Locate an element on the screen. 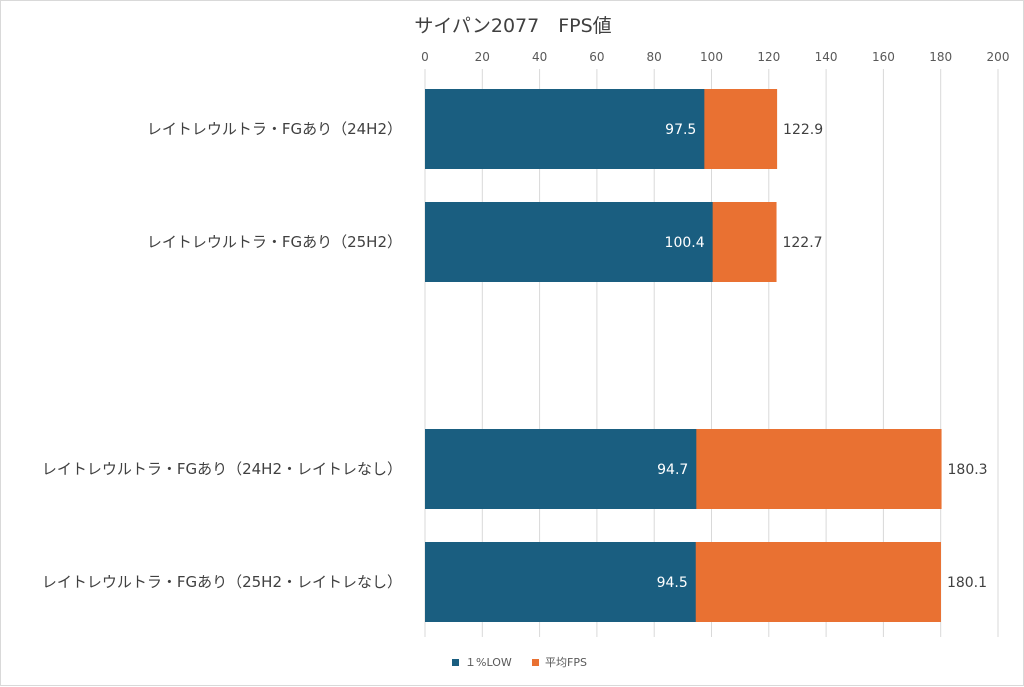 The width and height of the screenshot is (1024, 687). legend-label-average-fps: 平均FPS is located at coordinates (566, 662).